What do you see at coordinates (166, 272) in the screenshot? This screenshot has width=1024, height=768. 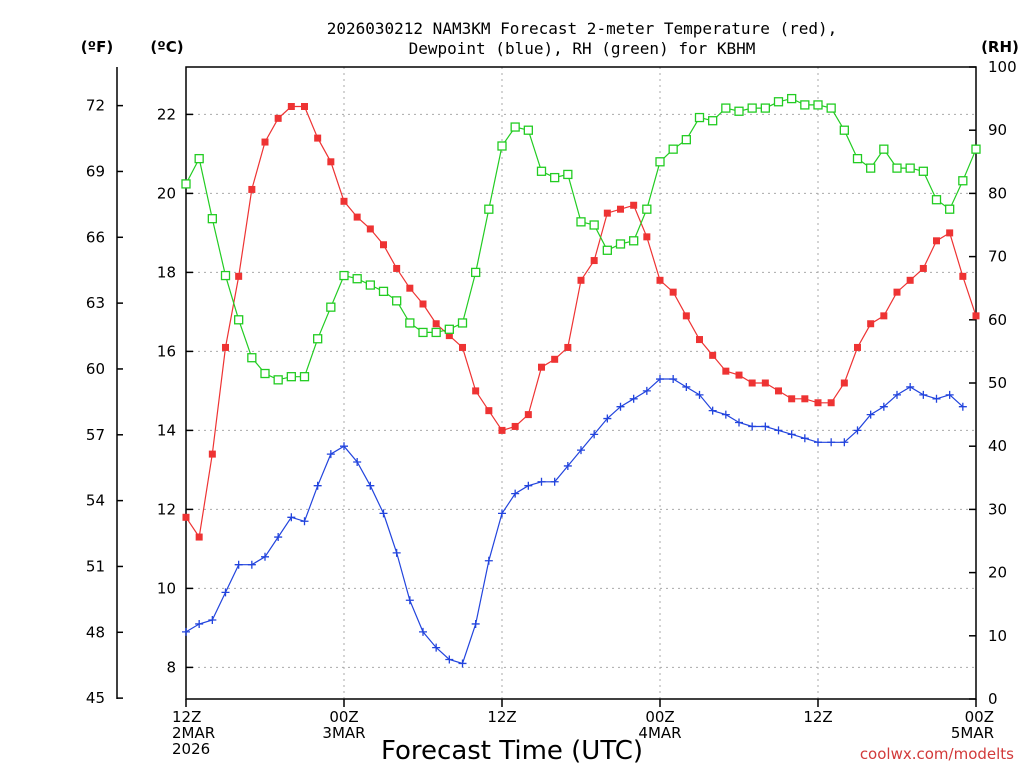 I see `celsius-tick-label: 18` at bounding box center [166, 272].